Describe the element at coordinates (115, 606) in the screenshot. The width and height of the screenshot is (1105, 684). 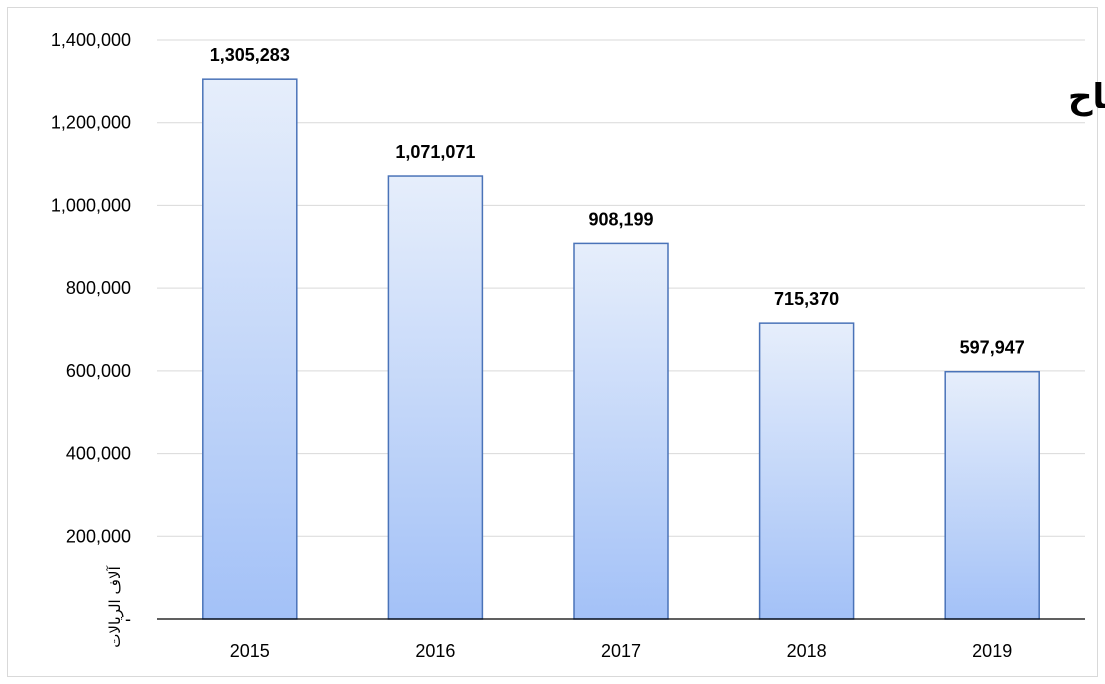
I see `y-axis-title: آلاف الريالات` at that location.